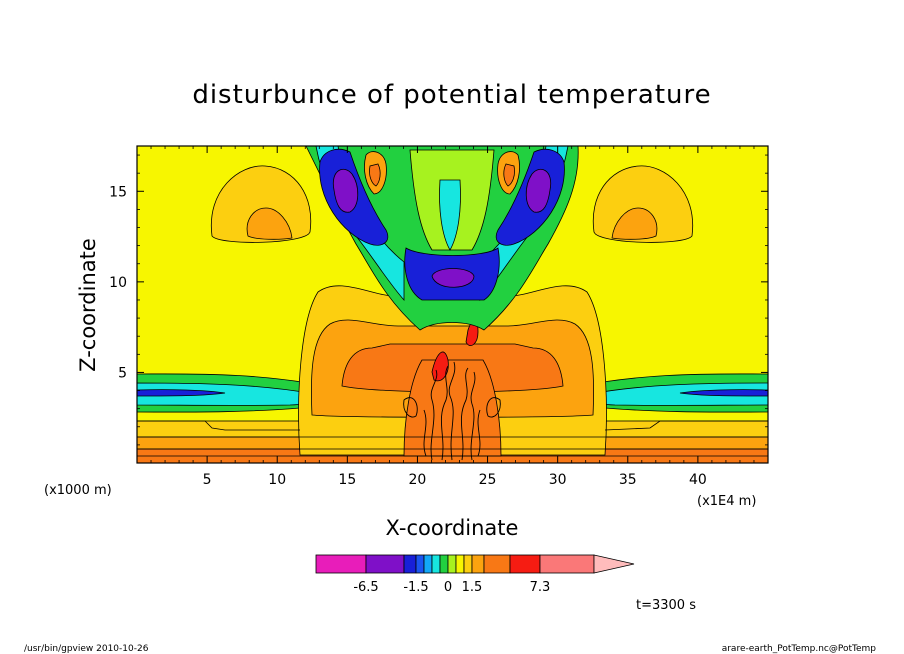  What do you see at coordinates (488, 480) in the screenshot?
I see `x-tick-label: 25` at bounding box center [488, 480].